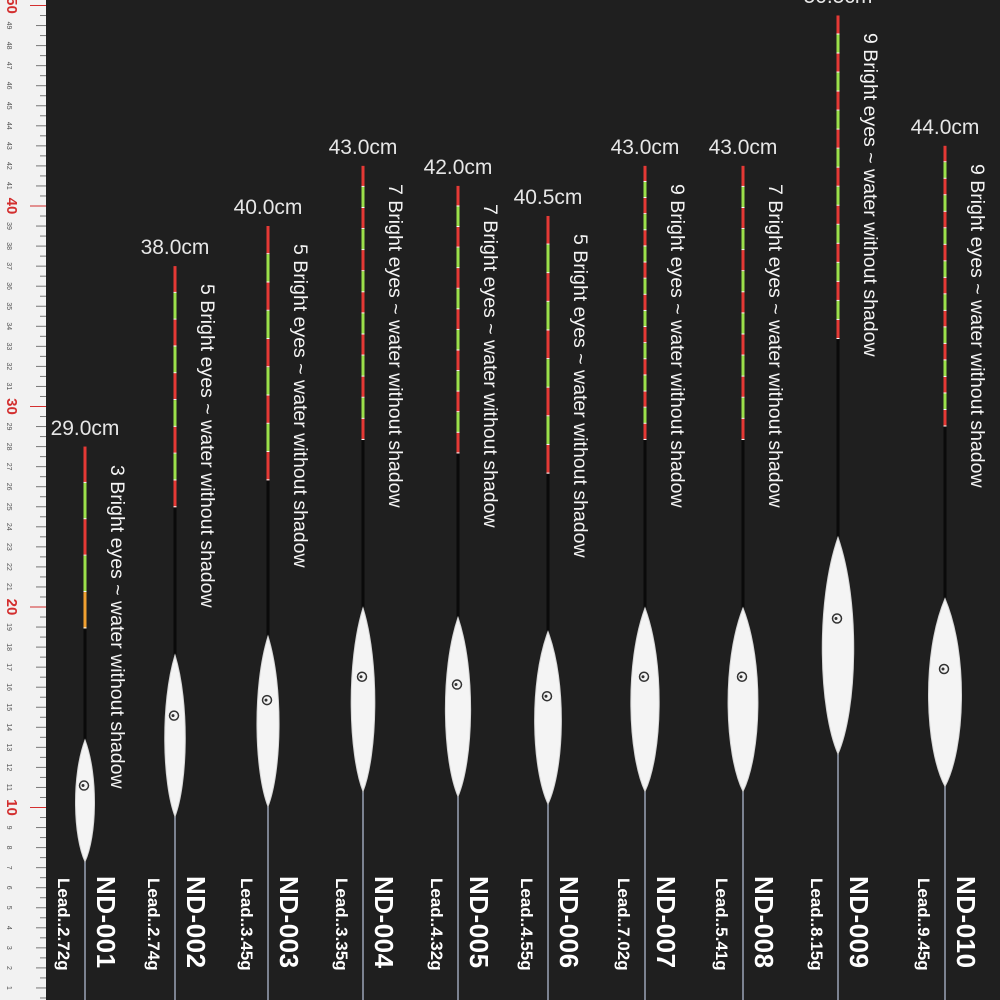 The width and height of the screenshot is (1000, 1000). Describe the element at coordinates (8, 988) in the screenshot. I see `ruler-number: 1` at that location.